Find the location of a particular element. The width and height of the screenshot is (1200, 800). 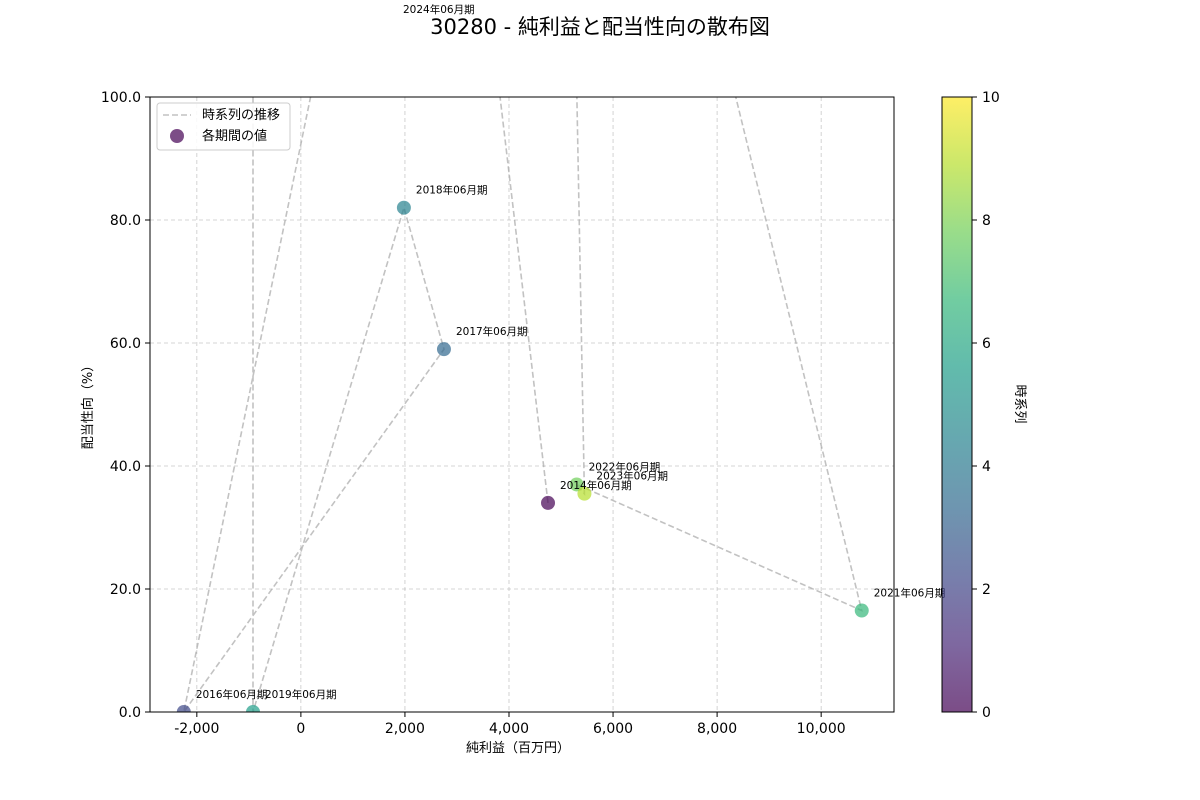

colorbar: 0 2 4 6 8 10 時系列 is located at coordinates (984, 405).